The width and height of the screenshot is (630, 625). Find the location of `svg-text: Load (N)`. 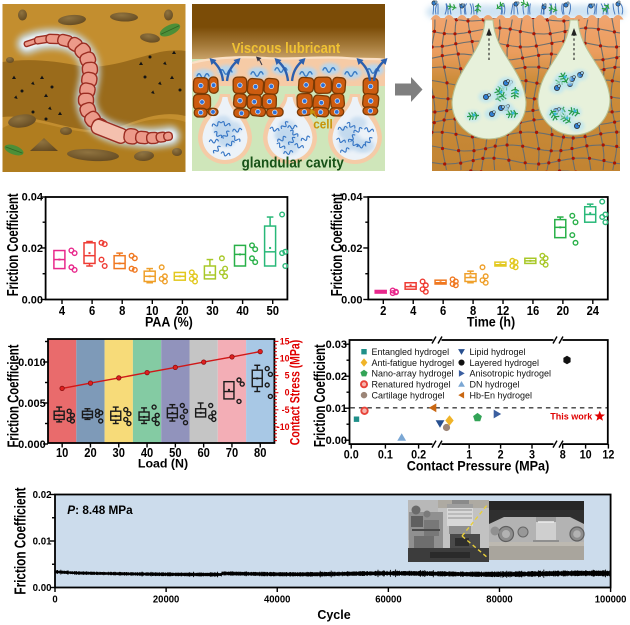

svg-text: Load (N) is located at coordinates (163, 464).